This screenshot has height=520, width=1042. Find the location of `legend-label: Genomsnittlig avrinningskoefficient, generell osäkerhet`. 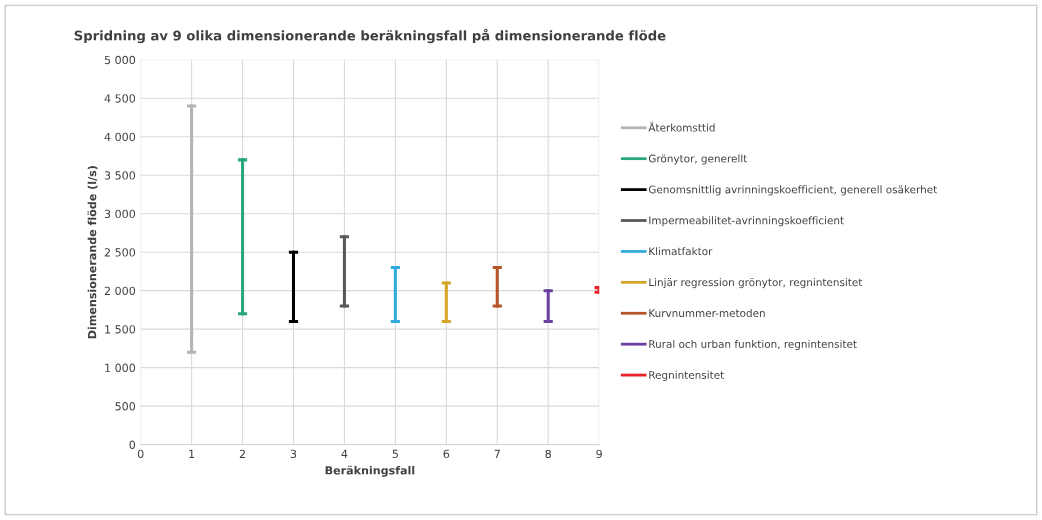

legend-label: Genomsnittlig avrinningskoefficient, generell osäkerhet is located at coordinates (792, 190).